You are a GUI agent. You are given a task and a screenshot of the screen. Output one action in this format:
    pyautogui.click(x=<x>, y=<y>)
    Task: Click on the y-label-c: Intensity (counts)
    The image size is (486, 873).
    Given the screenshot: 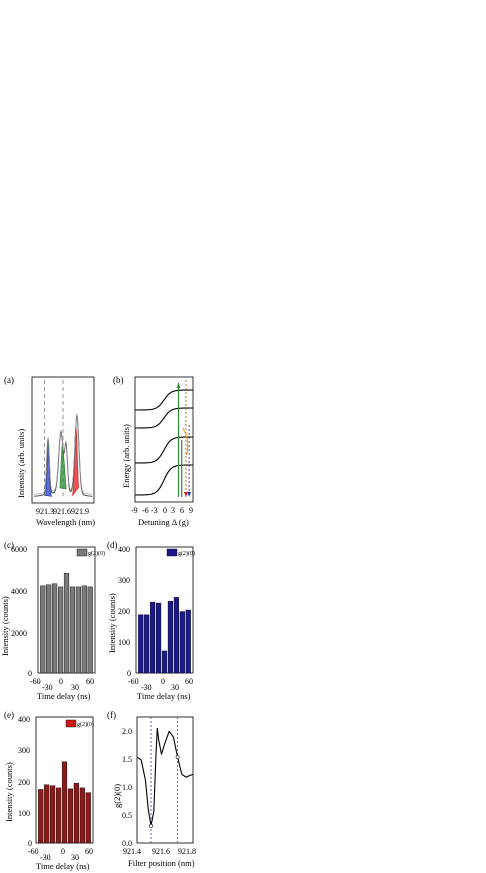 What is the action you would take?
    pyautogui.click(x=5, y=626)
    